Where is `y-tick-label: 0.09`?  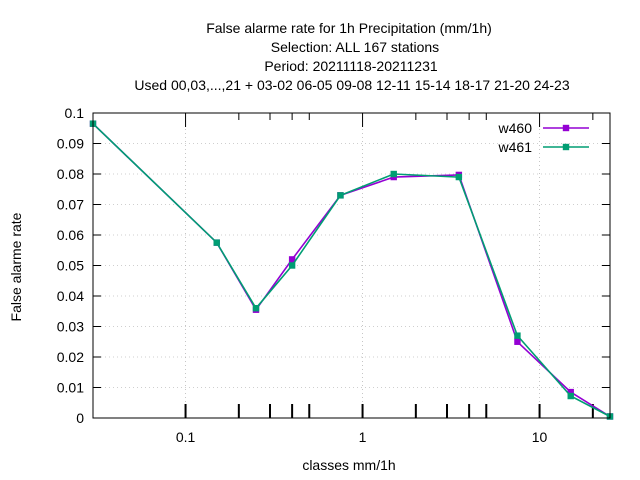 y-tick-label: 0.09 is located at coordinates (70, 144).